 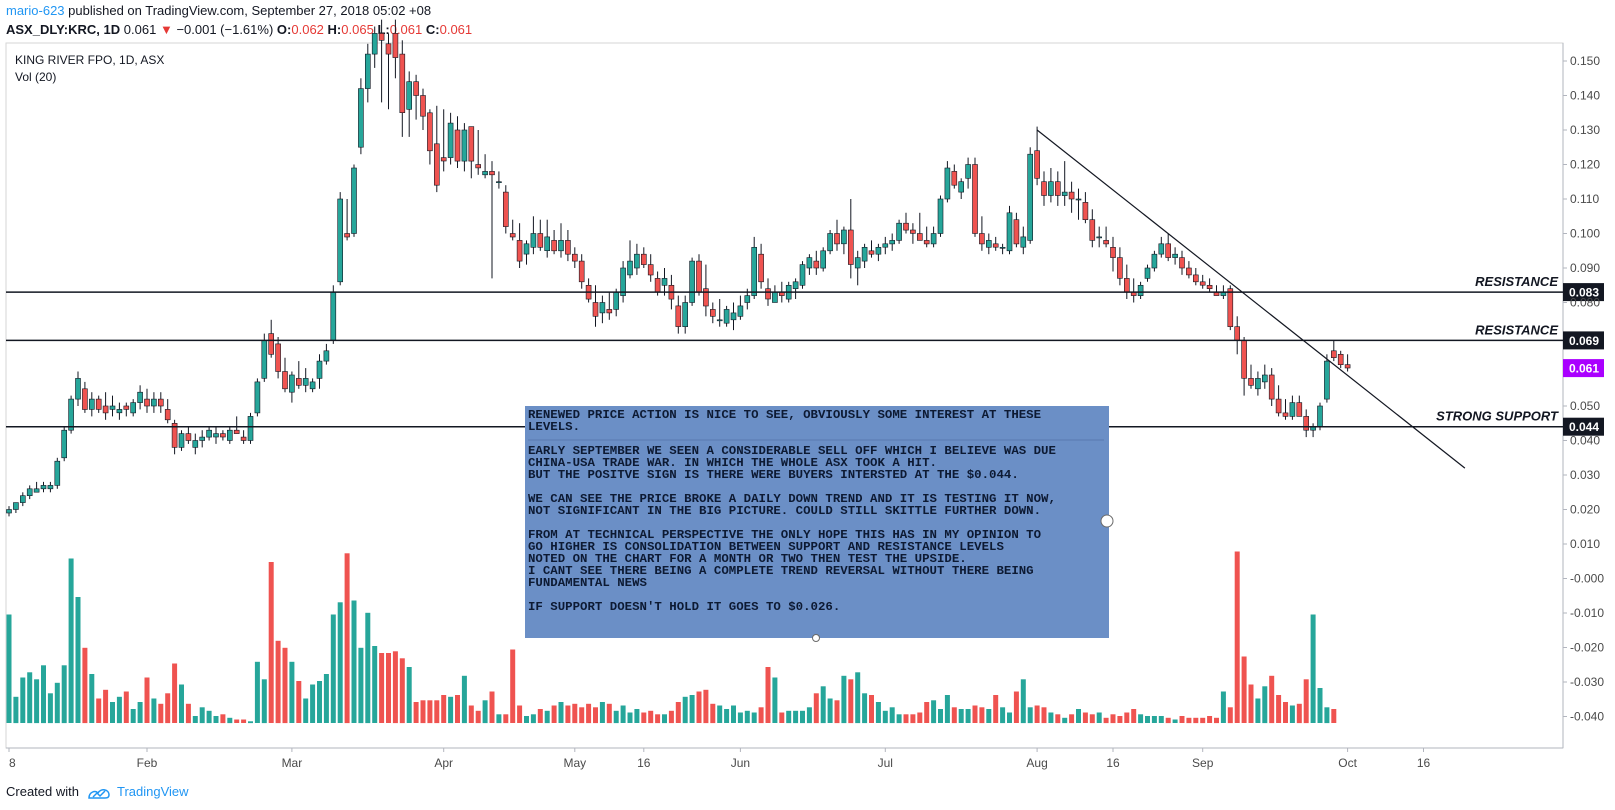 I want to click on price-tick-label: 0.020, so click(x=1585, y=510).